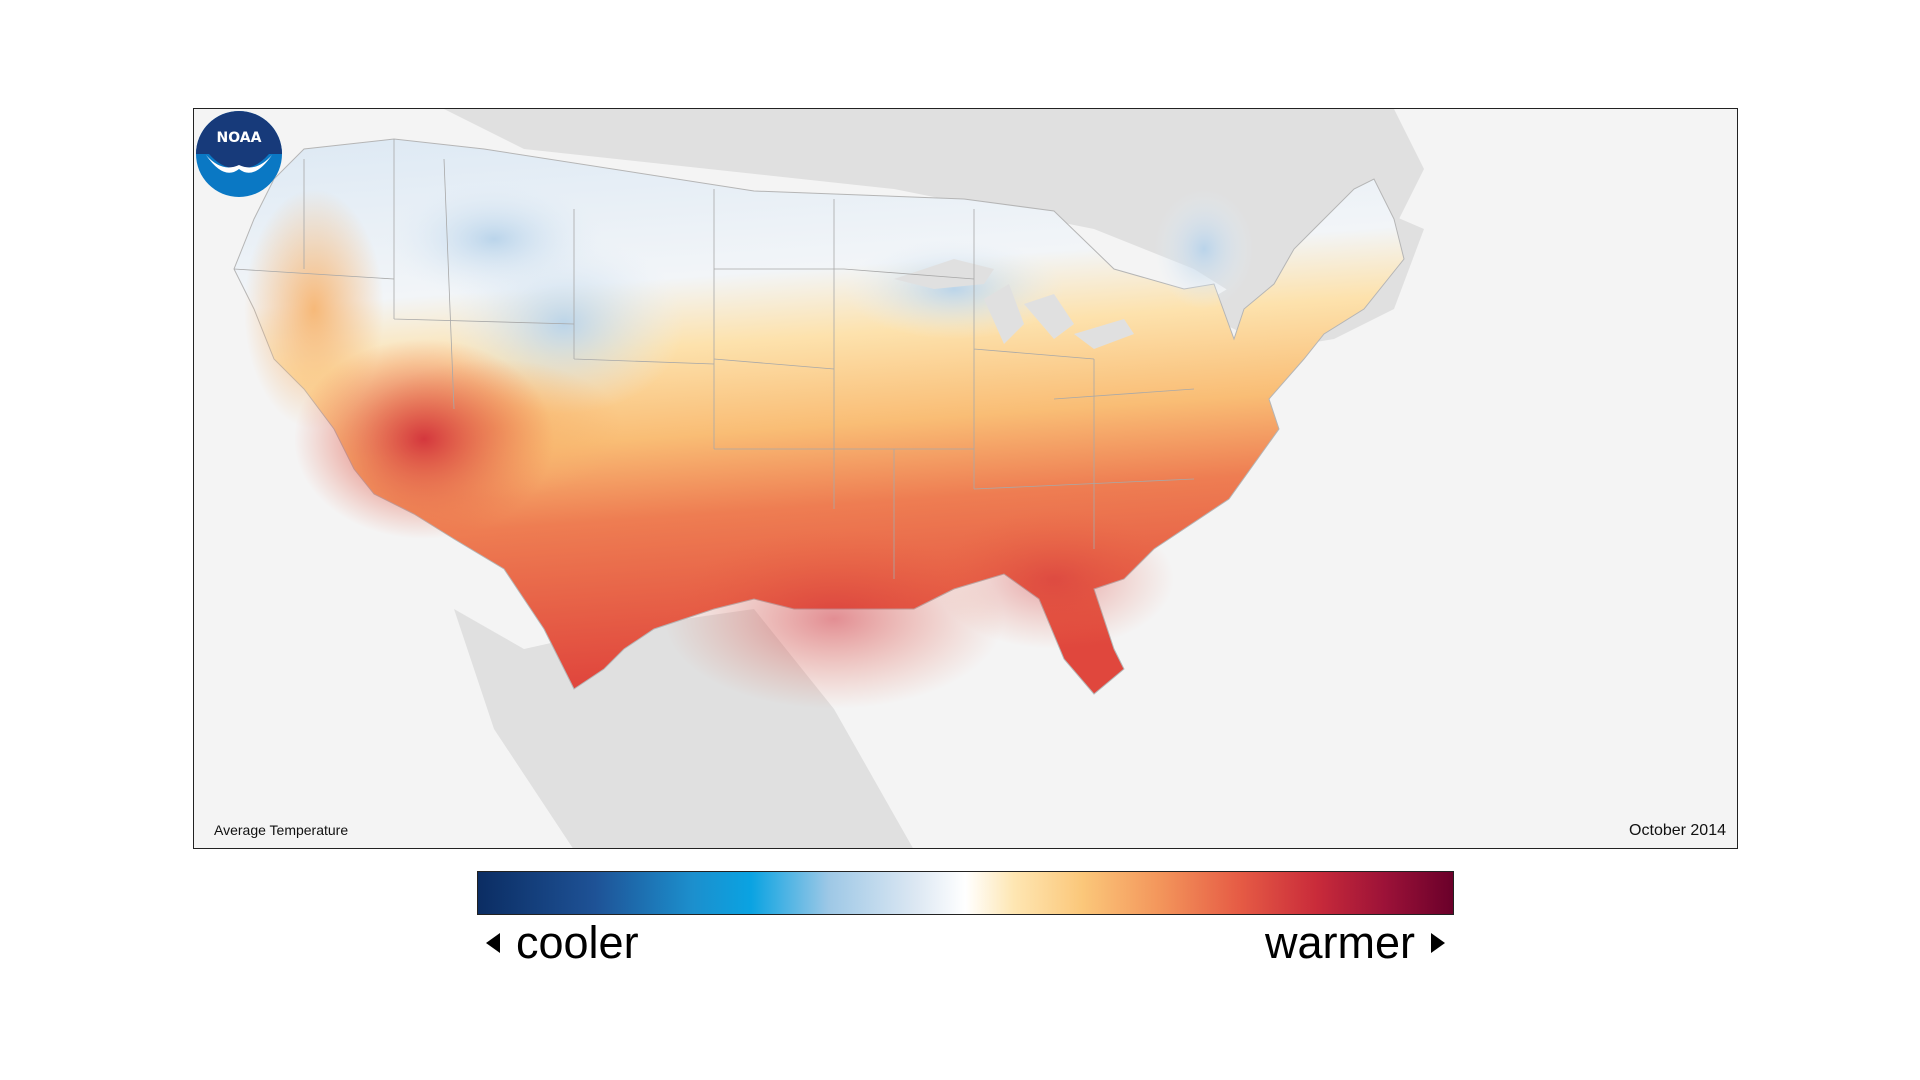  Describe the element at coordinates (934, 214) in the screenshot. I see `canada-land` at that location.